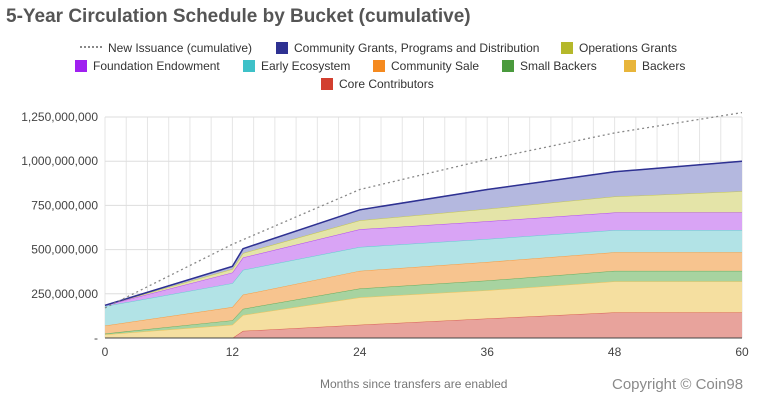  Describe the element at coordinates (306, 66) in the screenshot. I see `legend-label: Early Ecosystem` at that location.